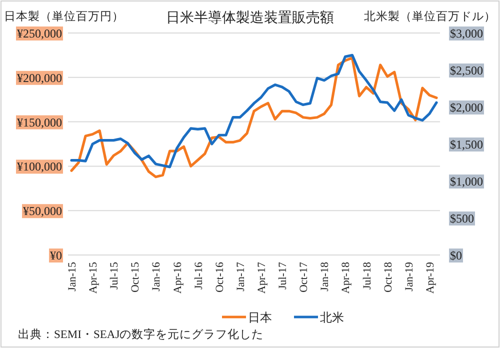  I want to click on x-tick-label: Jan-17, so click(240, 277).